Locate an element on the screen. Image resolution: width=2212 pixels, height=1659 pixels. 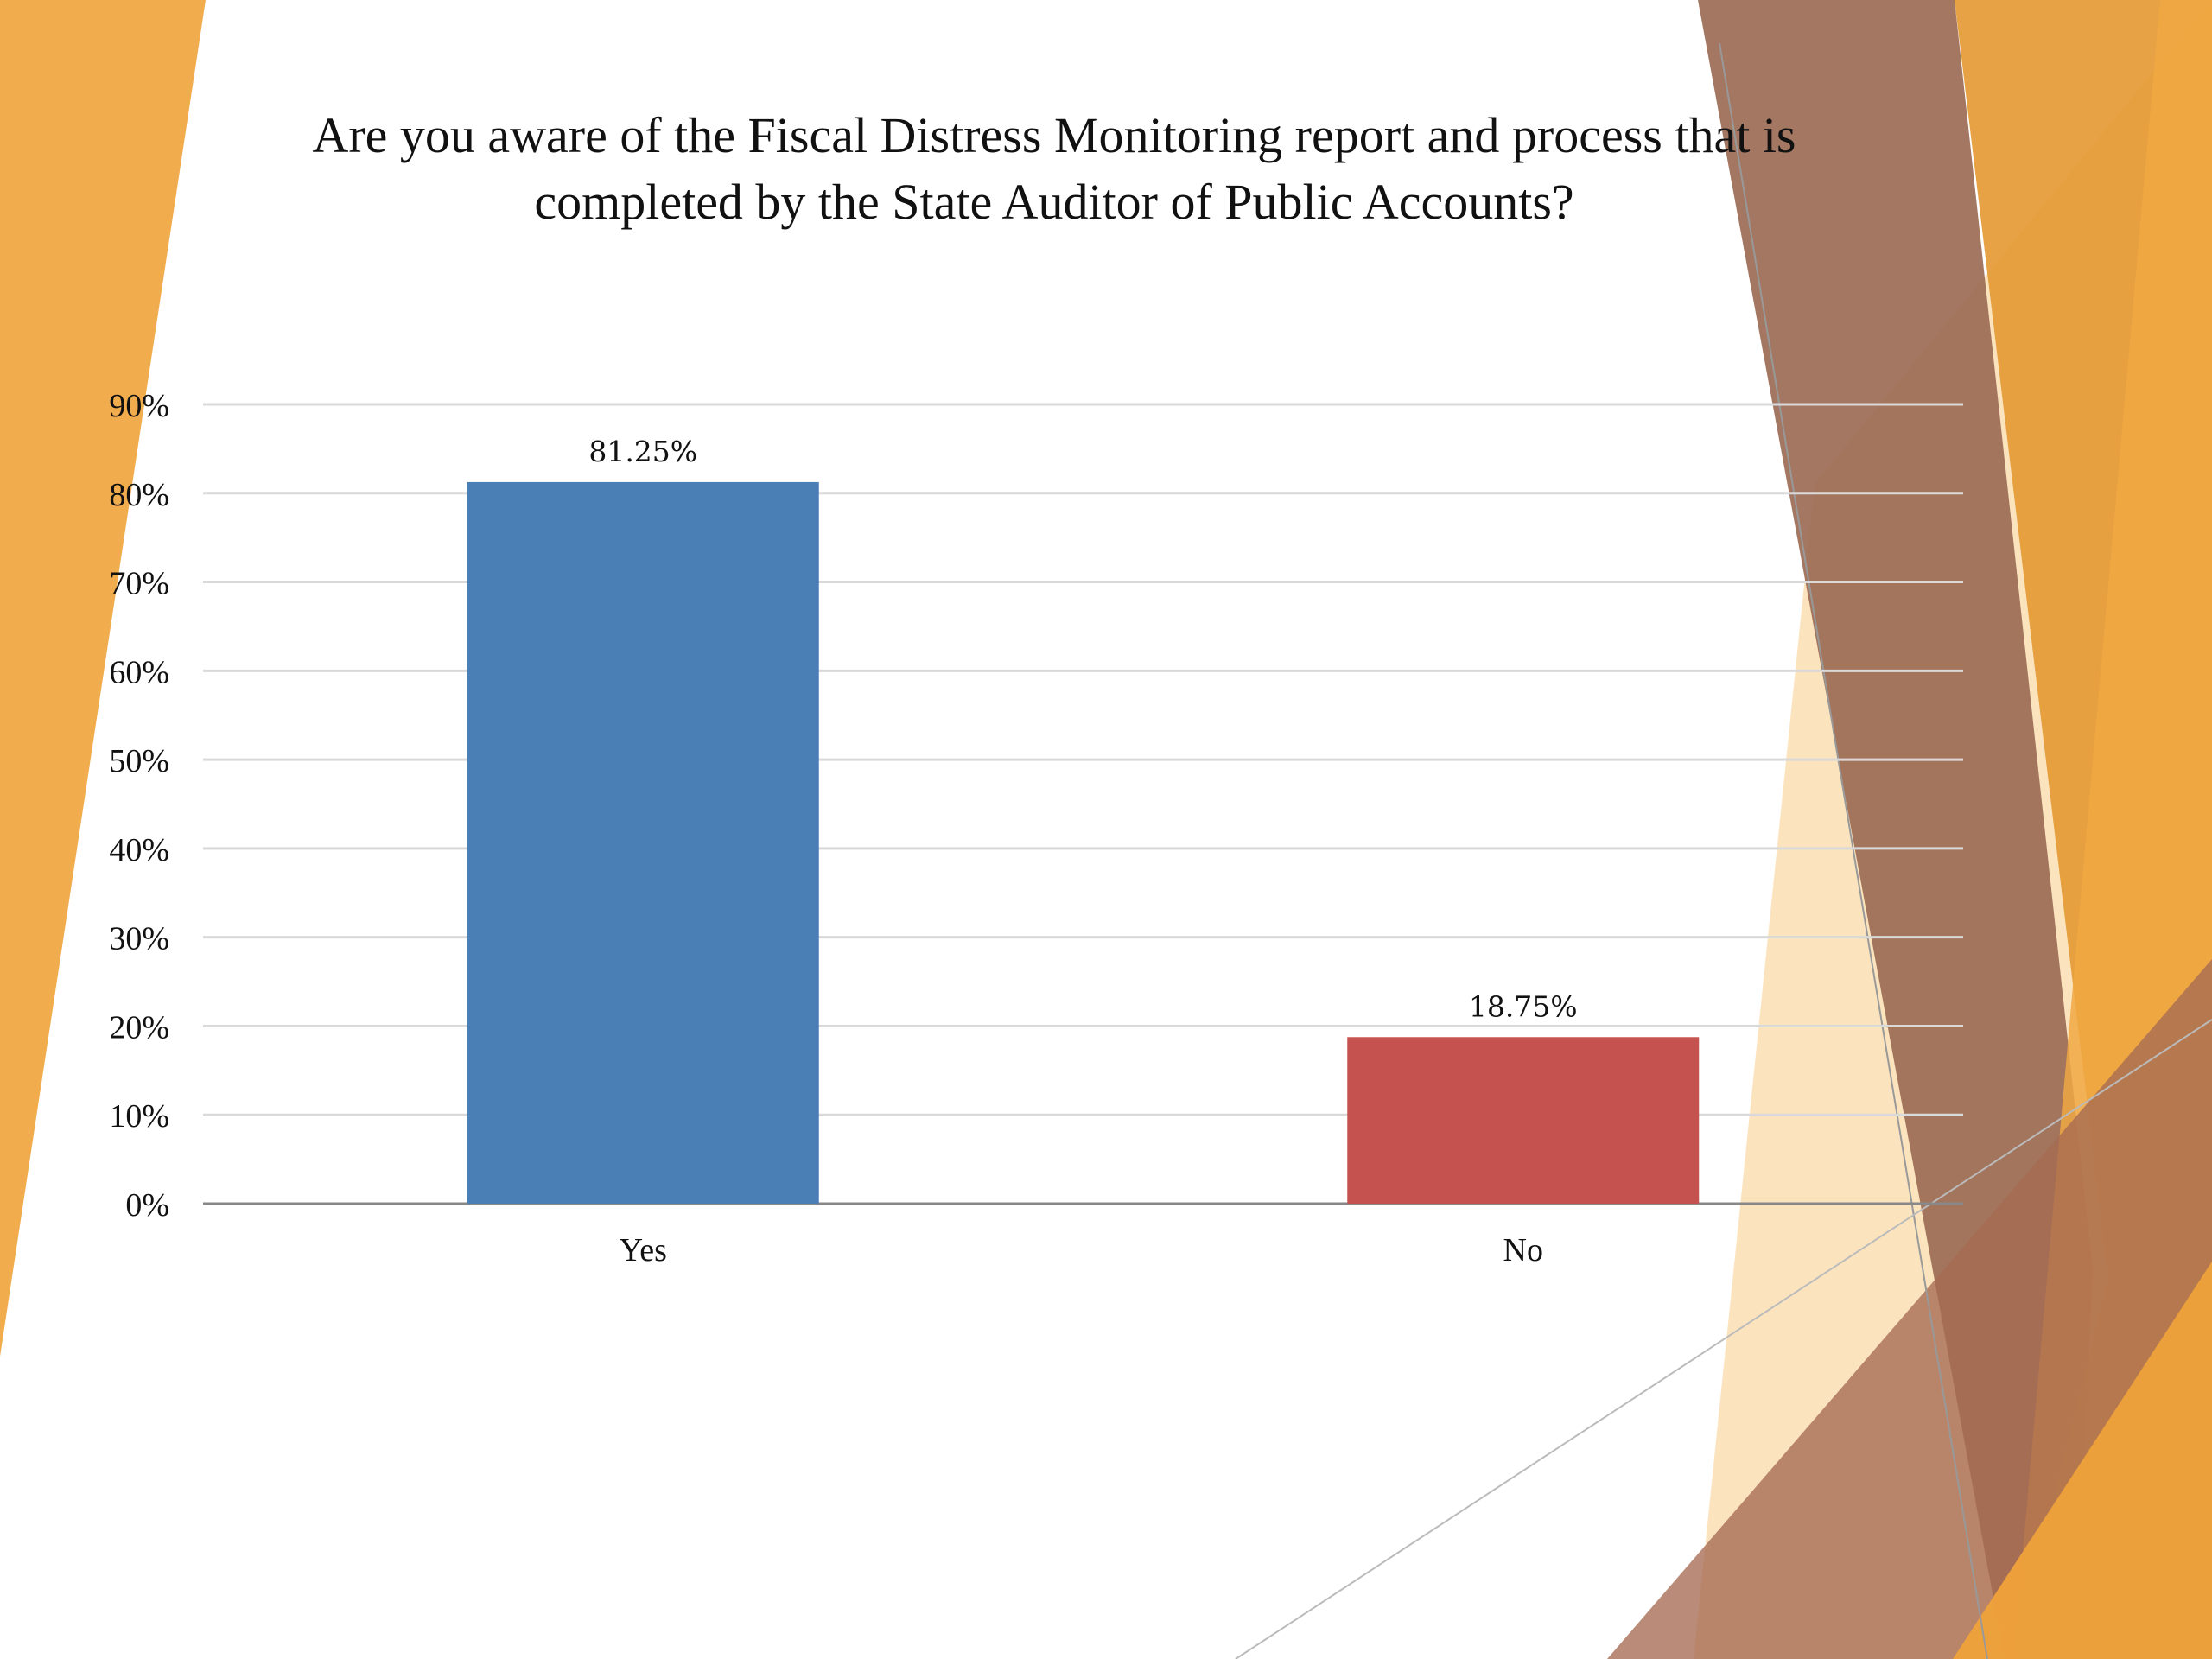
x-tick-label: No is located at coordinates (1523, 1250).